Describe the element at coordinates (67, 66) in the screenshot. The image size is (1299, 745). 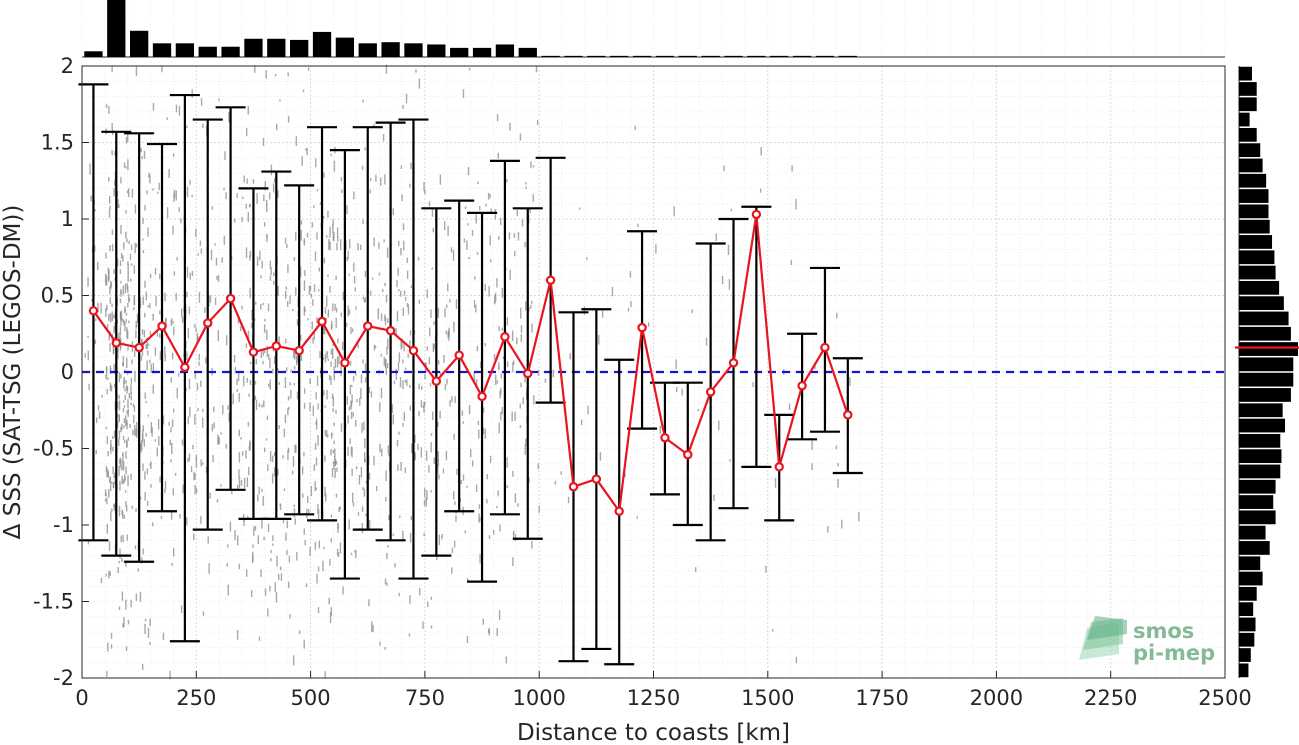
I see `y-tick-label: 2` at that location.